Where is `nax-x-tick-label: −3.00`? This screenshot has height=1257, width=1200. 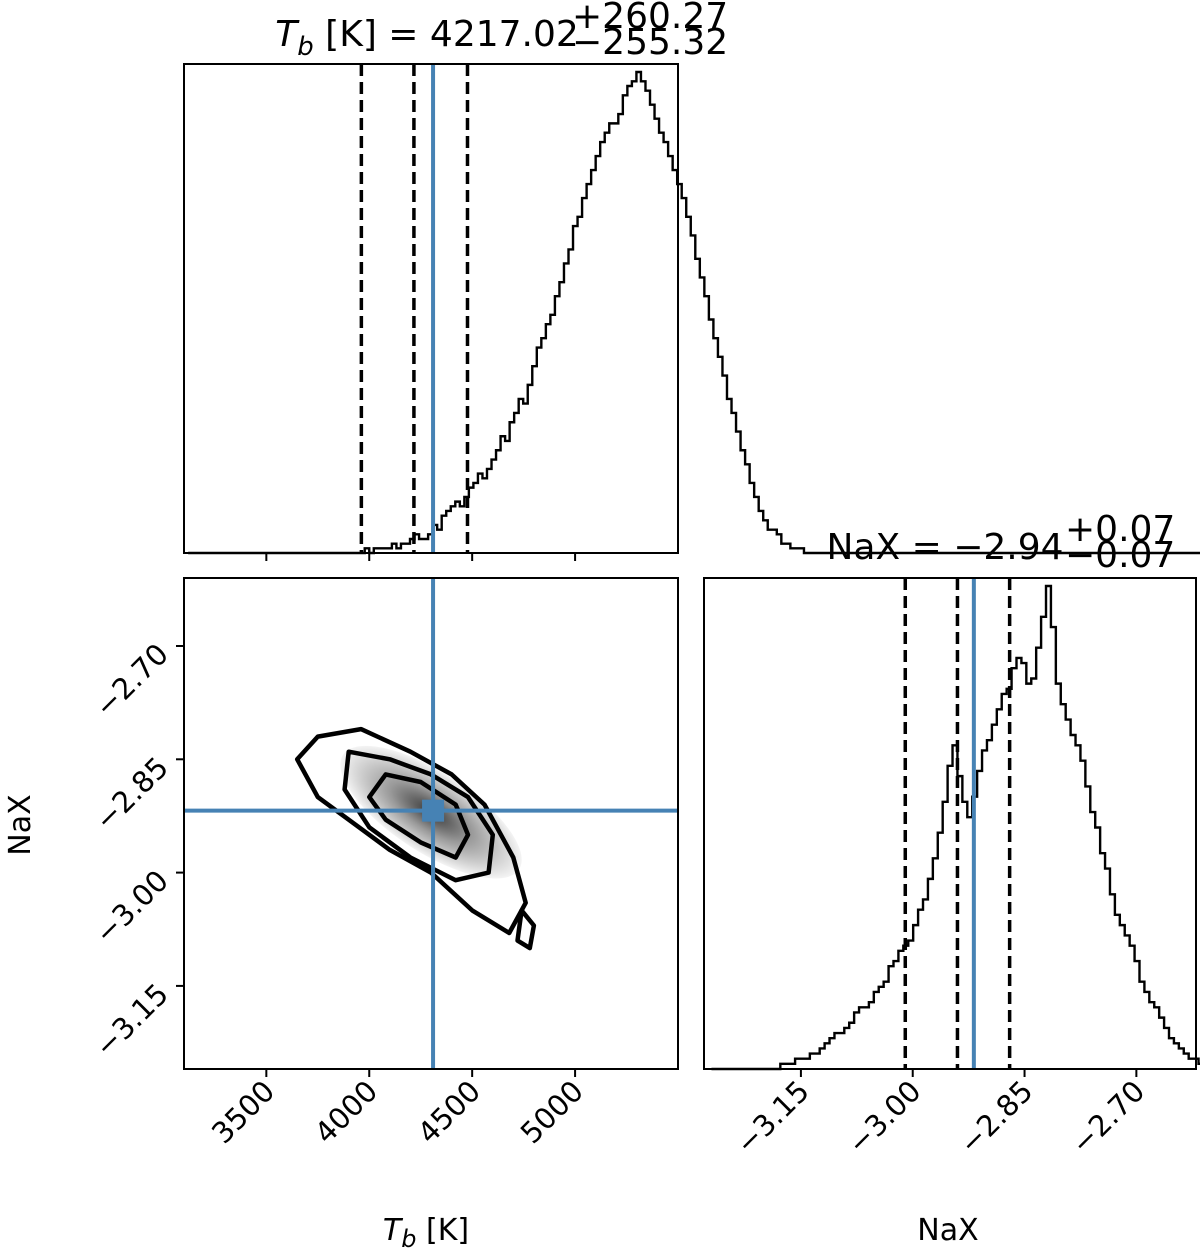
nax-x-tick-label: −3.00 is located at coordinates (884, 1117).